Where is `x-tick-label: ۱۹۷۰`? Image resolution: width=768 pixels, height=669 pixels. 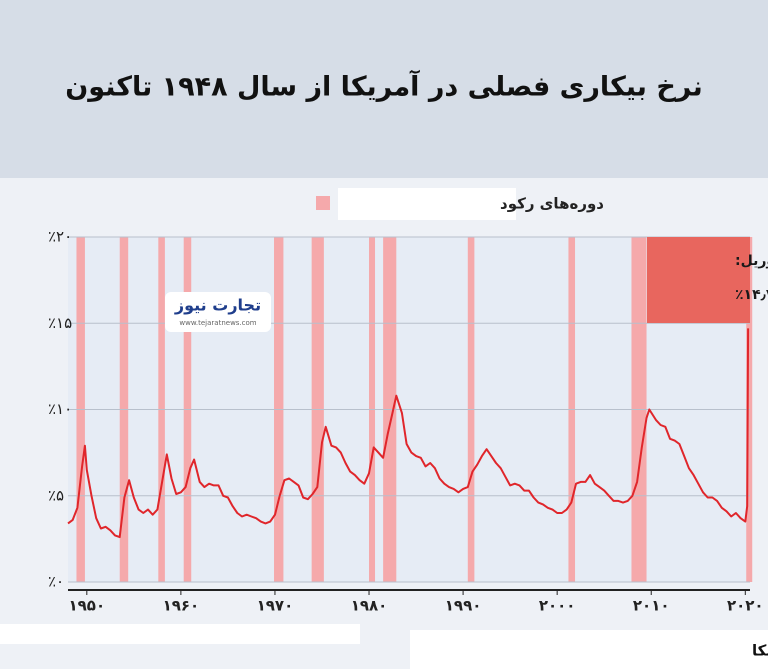 x-tick-label: ۱۹۷۰ is located at coordinates (275, 606).